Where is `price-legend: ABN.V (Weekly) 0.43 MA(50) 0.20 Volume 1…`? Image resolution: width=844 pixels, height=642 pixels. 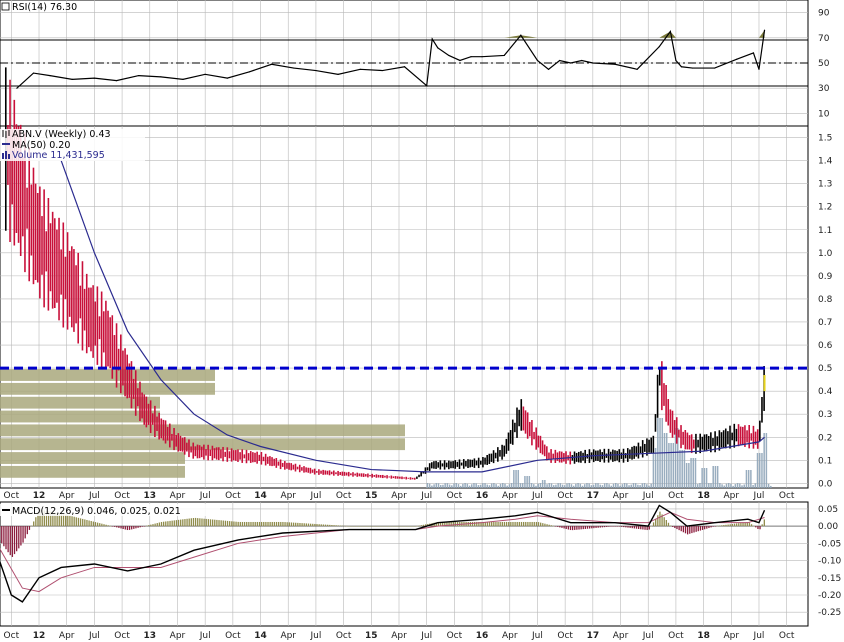 price-legend: ABN.V (Weekly) 0.43 MA(50) 0.20 Volume 1… is located at coordinates (72, 145).